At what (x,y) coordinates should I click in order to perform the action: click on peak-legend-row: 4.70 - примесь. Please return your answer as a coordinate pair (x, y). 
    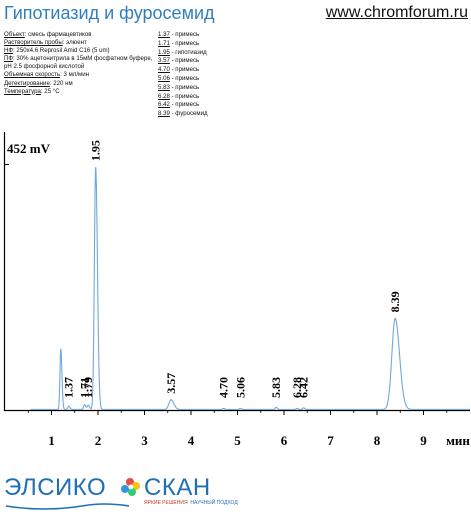
    Looking at the image, I should click on (183, 70).